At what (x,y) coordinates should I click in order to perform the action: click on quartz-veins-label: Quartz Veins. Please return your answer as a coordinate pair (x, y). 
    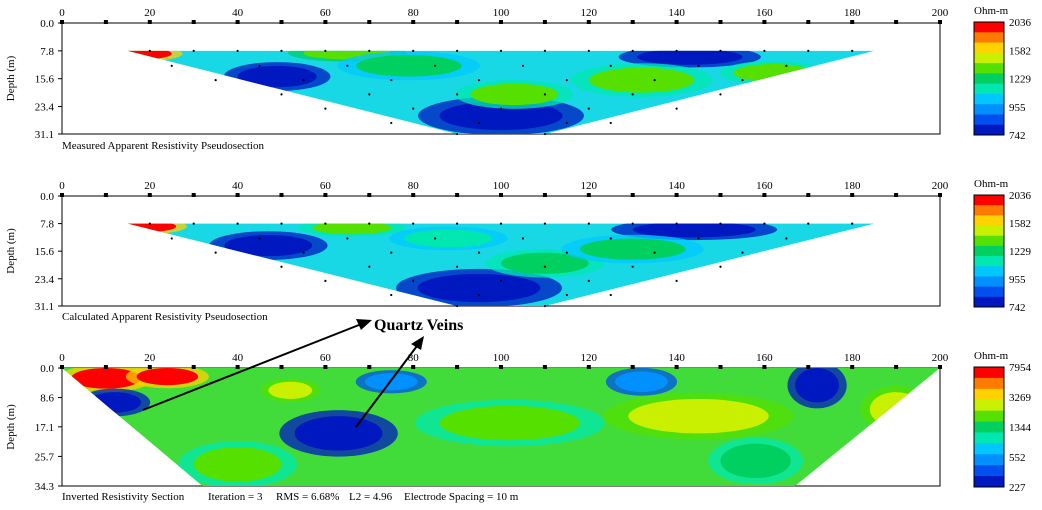
    Looking at the image, I should click on (418, 325).